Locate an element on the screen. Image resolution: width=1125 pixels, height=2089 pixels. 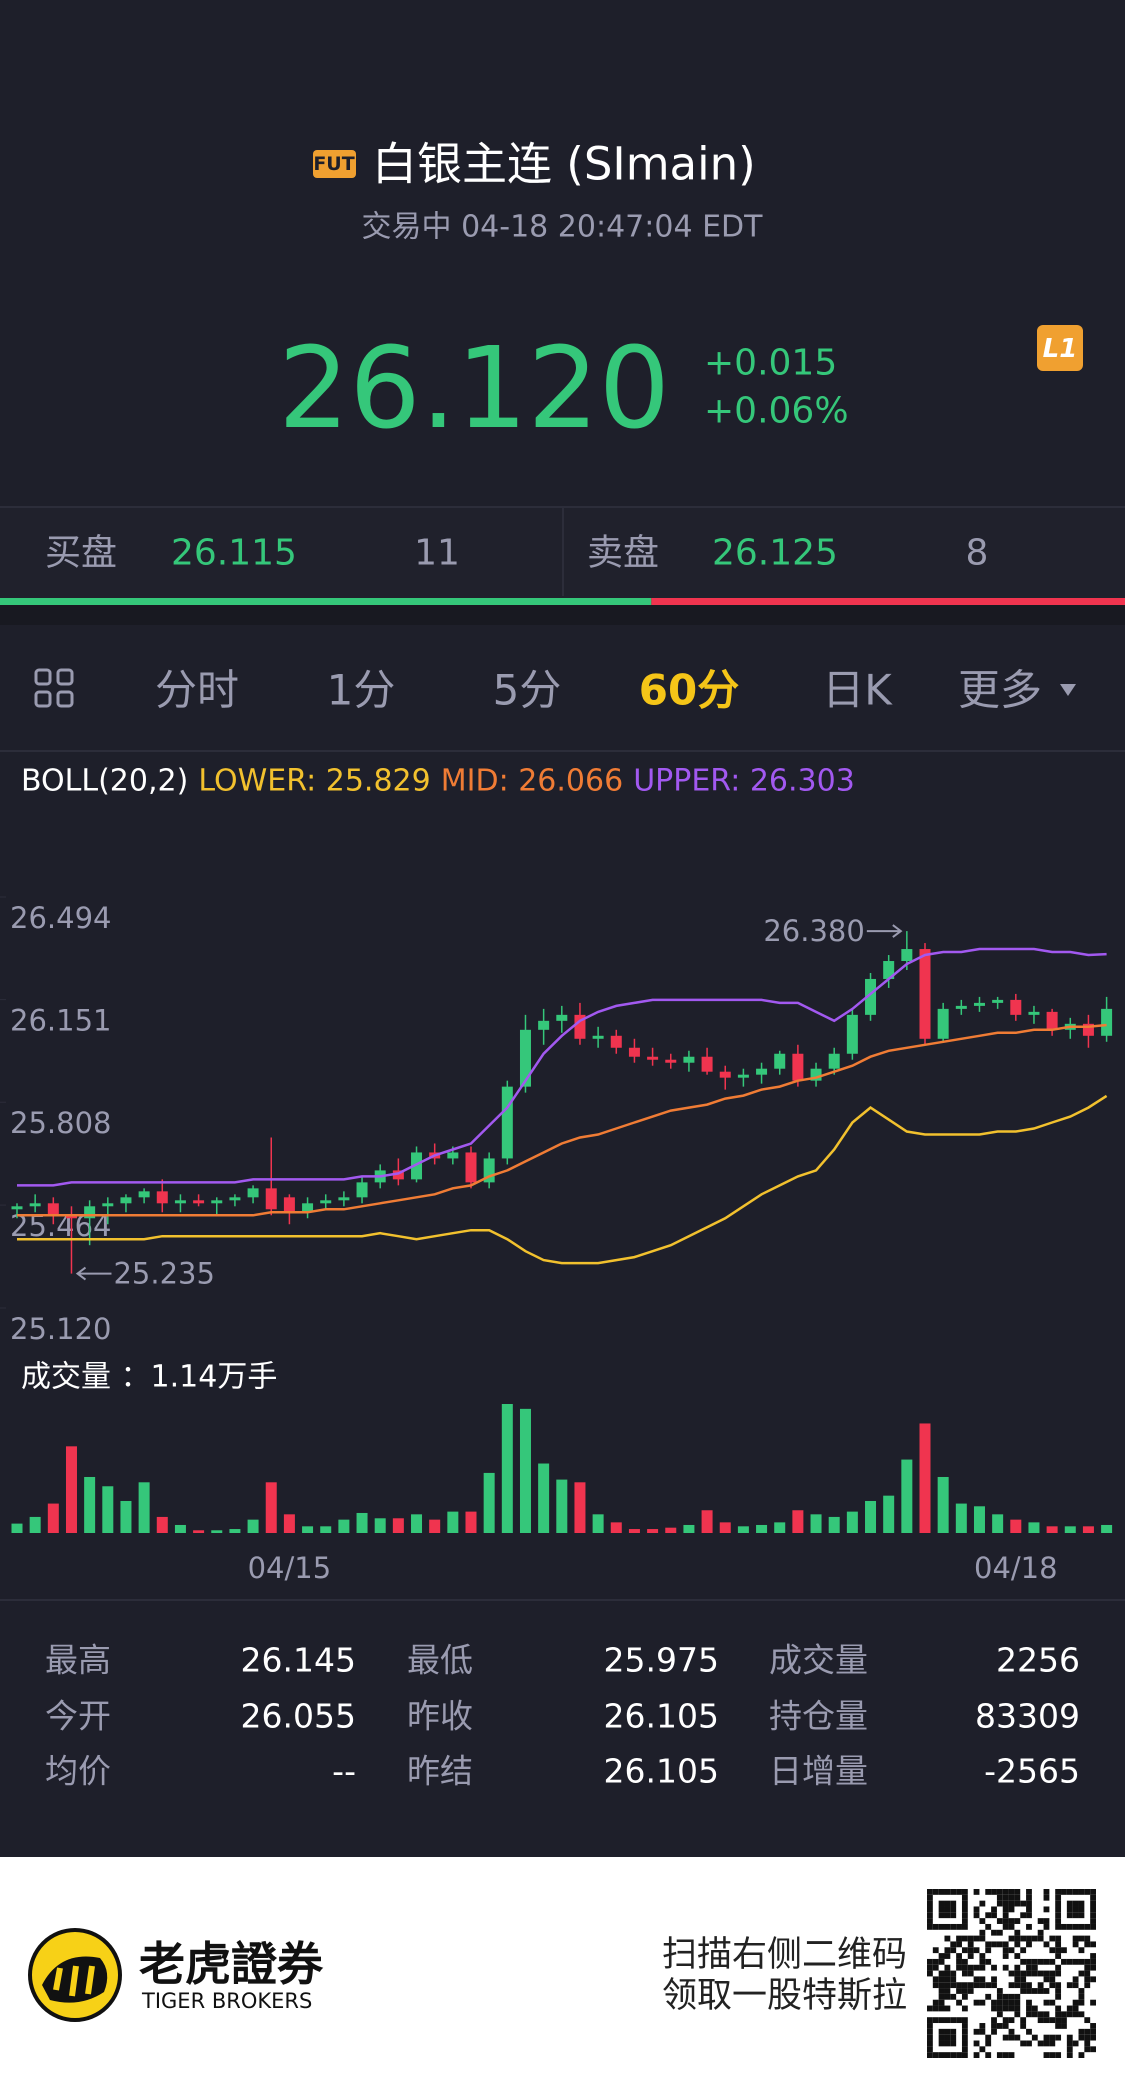
indicator-label: MID: 26.066 is located at coordinates (532, 781).